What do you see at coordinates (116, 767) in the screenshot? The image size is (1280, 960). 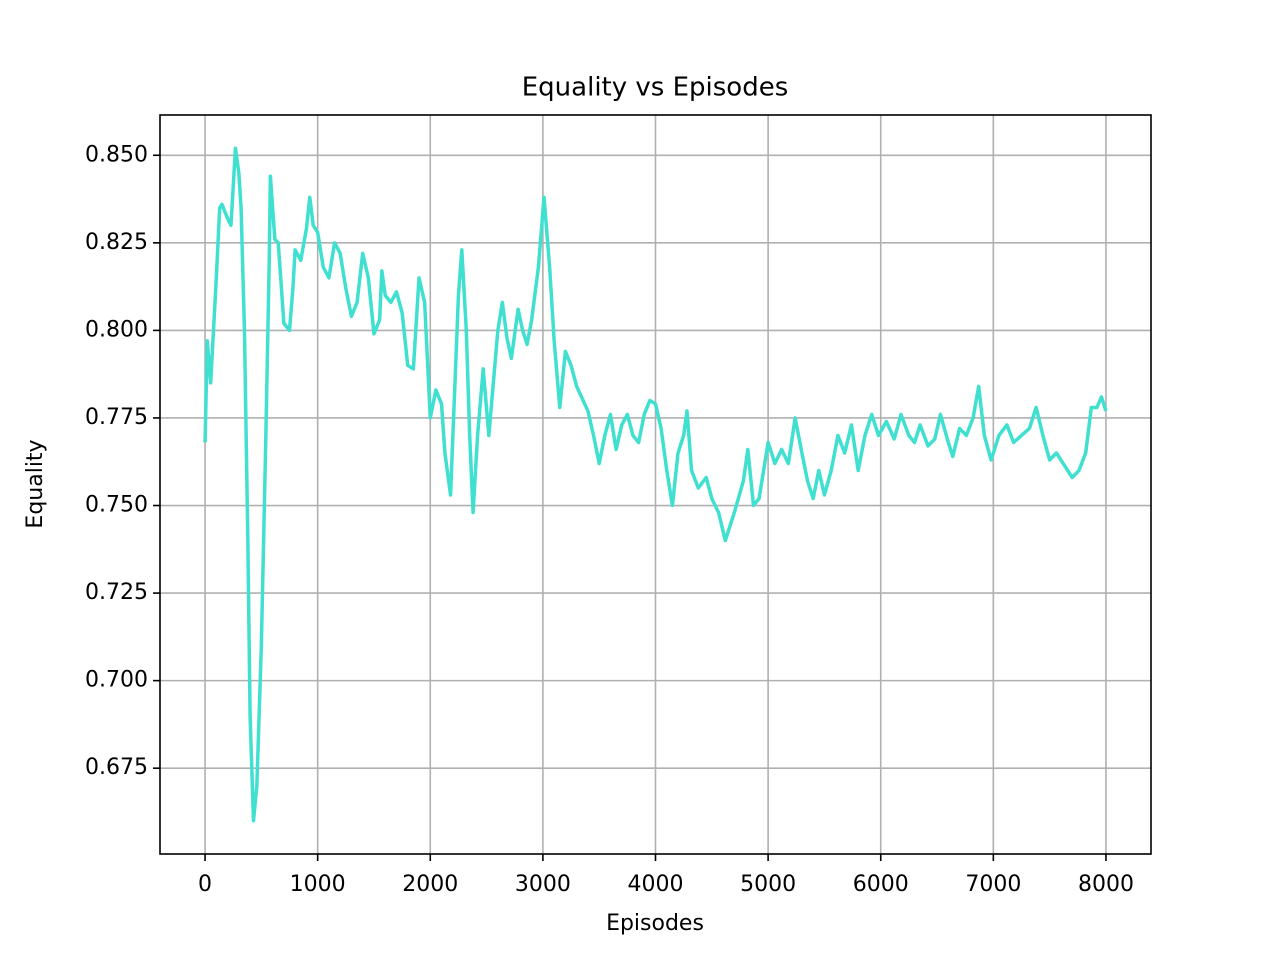 I see `y-tick-label: 0.675` at bounding box center [116, 767].